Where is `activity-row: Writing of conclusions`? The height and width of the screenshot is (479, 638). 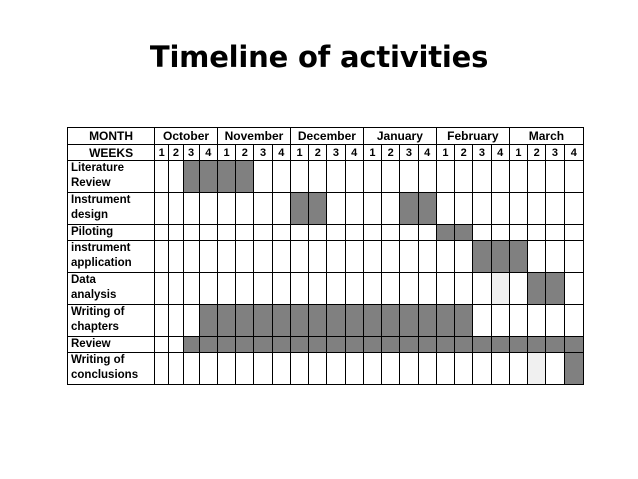 activity-row: Writing of conclusions is located at coordinates (325, 368).